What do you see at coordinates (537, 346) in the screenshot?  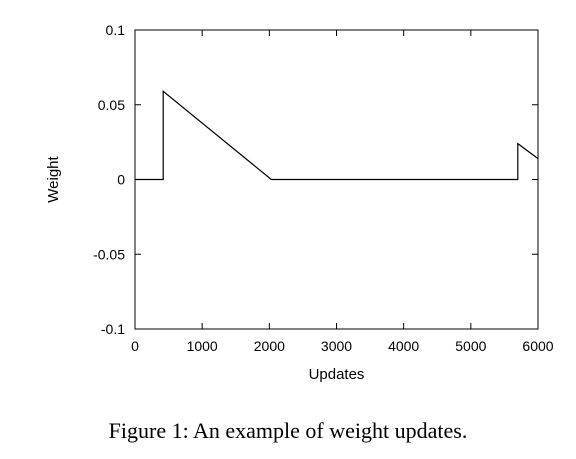 I see `x-tick-label: 6000` at bounding box center [537, 346].